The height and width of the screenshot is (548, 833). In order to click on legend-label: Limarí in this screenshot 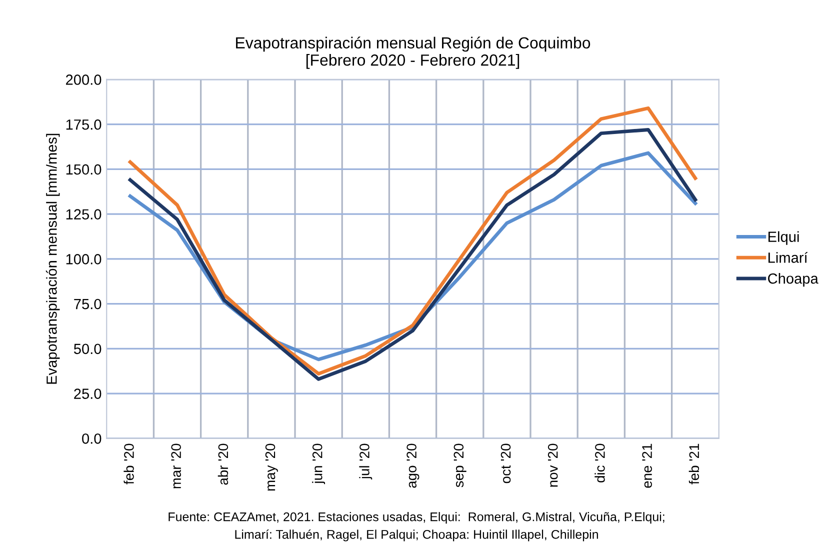, I will do `click(788, 257)`.